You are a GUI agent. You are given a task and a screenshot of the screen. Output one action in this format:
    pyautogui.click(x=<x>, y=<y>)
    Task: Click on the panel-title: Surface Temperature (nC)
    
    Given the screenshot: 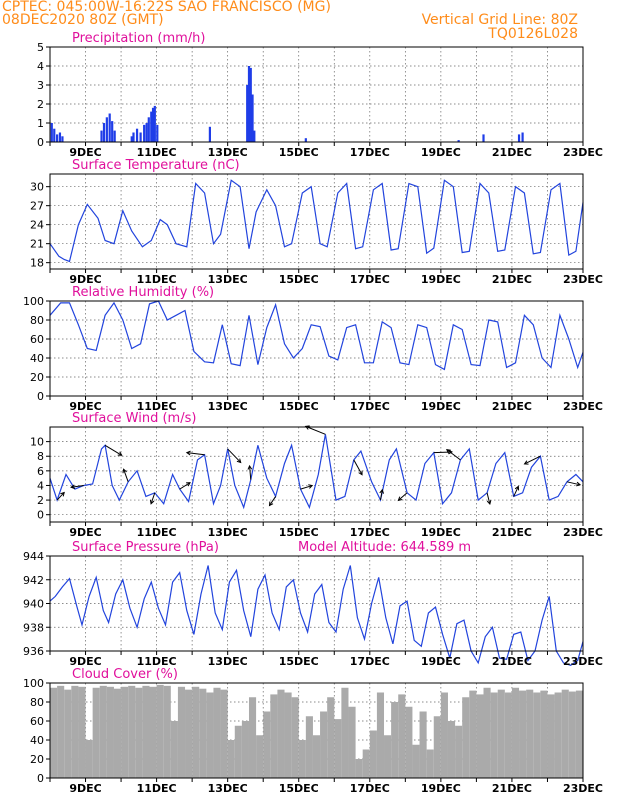 What is the action you would take?
    pyautogui.click(x=156, y=165)
    